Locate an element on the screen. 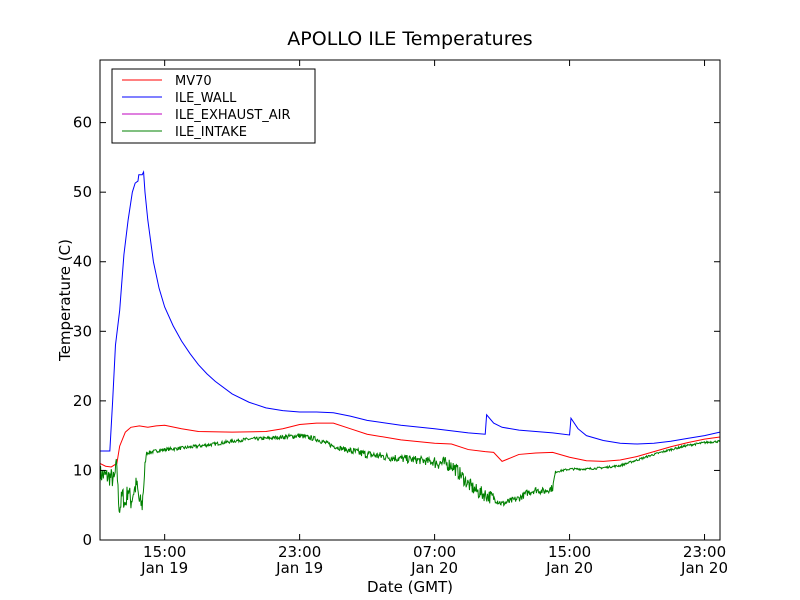 Image resolution: width=800 pixels, height=600 pixels. chart-title: APOLLO ILE Temperatures is located at coordinates (409, 39).